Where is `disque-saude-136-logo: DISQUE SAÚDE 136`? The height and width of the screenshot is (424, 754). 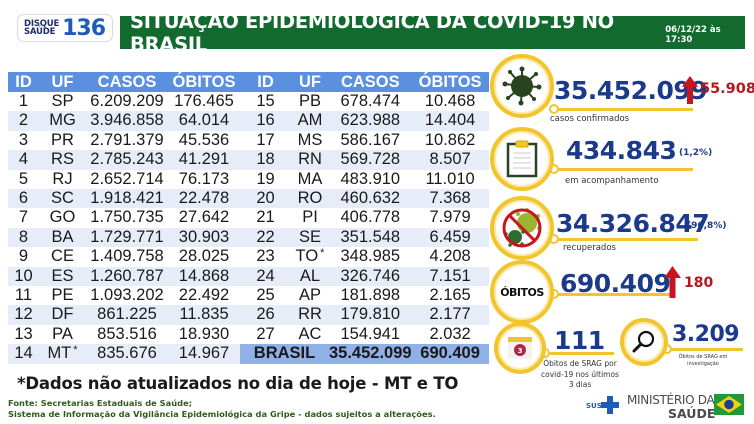
disque-saude-136-logo: DISQUE SAÚDE 136 is located at coordinates (65, 28).